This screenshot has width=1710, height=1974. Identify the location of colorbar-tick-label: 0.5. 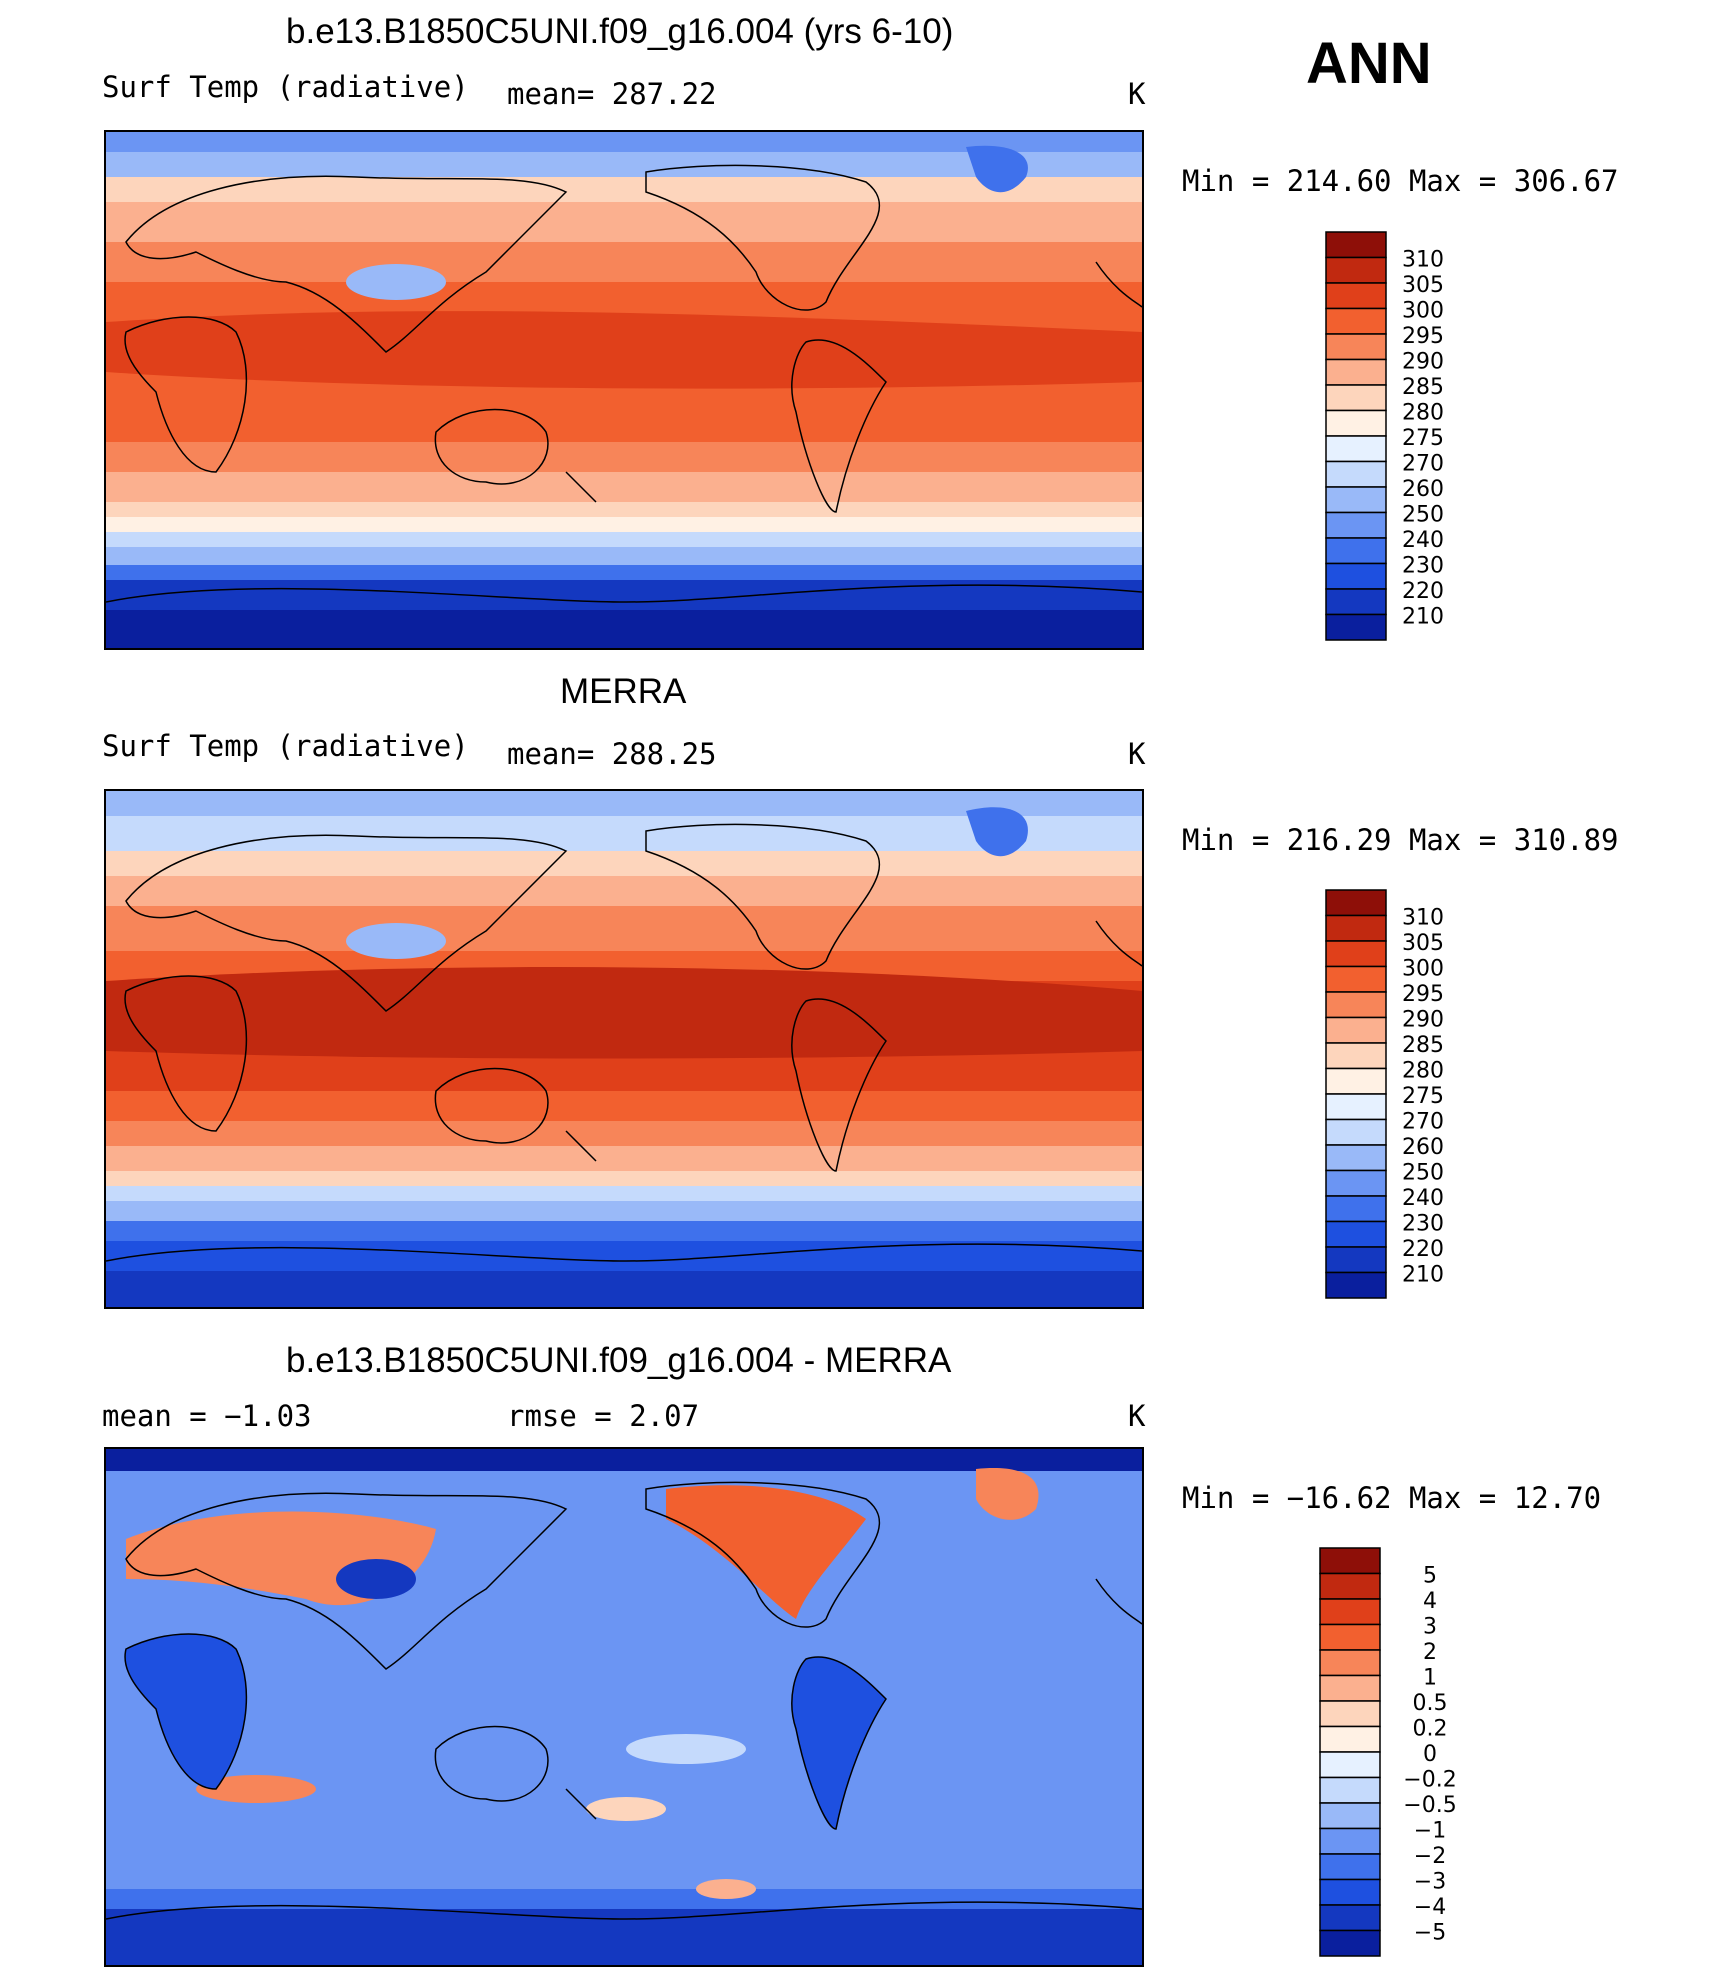
(1430, 1703).